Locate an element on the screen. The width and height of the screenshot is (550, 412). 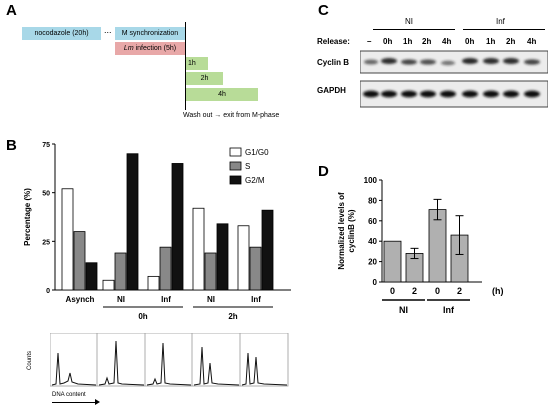
release-2h-label: 2h is located at coordinates (204, 78).